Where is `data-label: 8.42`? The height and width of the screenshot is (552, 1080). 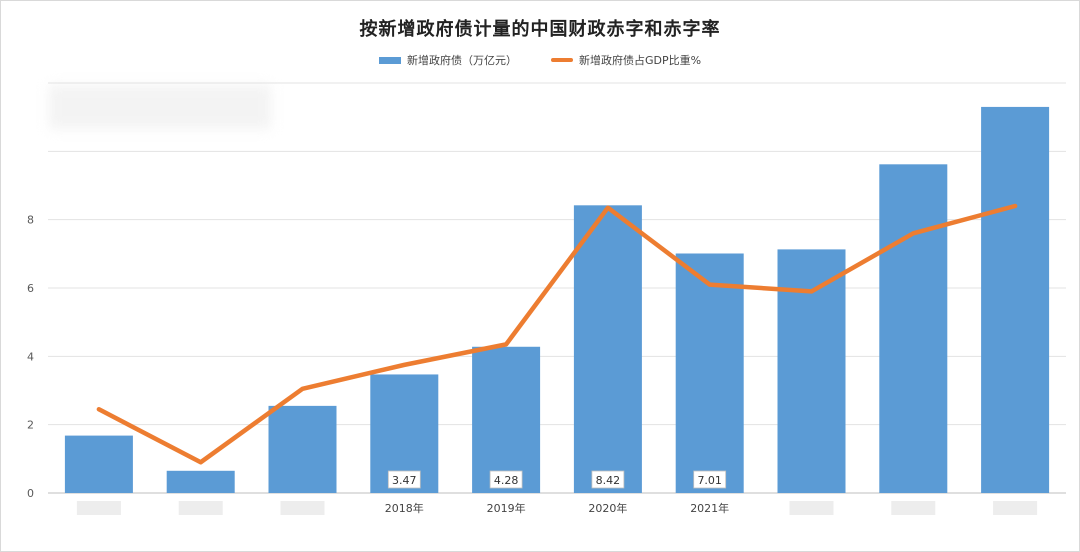
data-label: 8.42 is located at coordinates (608, 480).